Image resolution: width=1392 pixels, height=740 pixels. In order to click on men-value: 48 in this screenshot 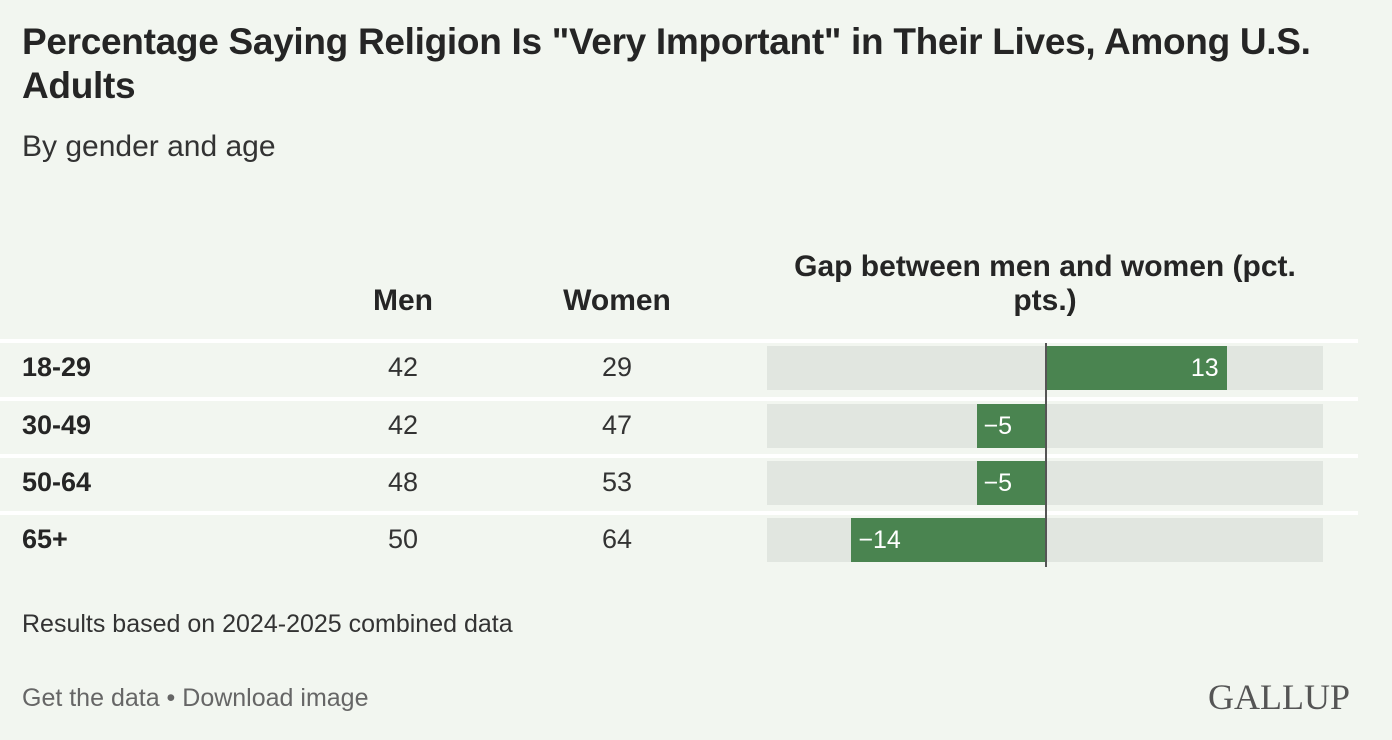, I will do `click(403, 482)`.